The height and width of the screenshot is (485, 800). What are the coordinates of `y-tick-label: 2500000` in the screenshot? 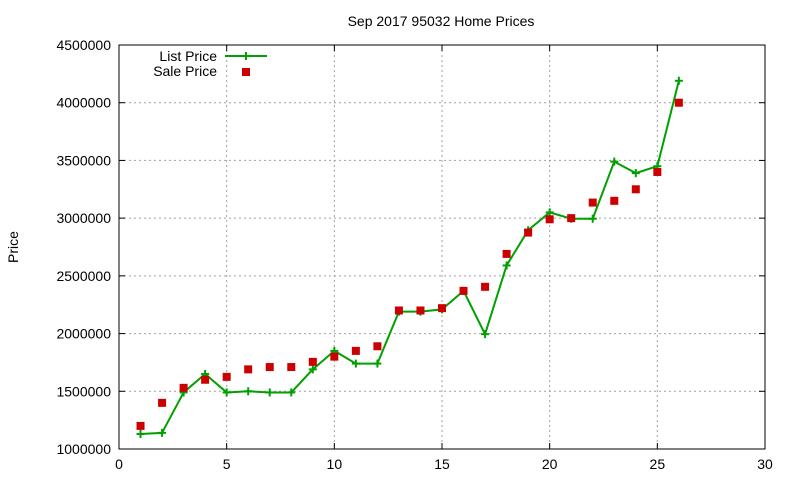 It's located at (83, 276).